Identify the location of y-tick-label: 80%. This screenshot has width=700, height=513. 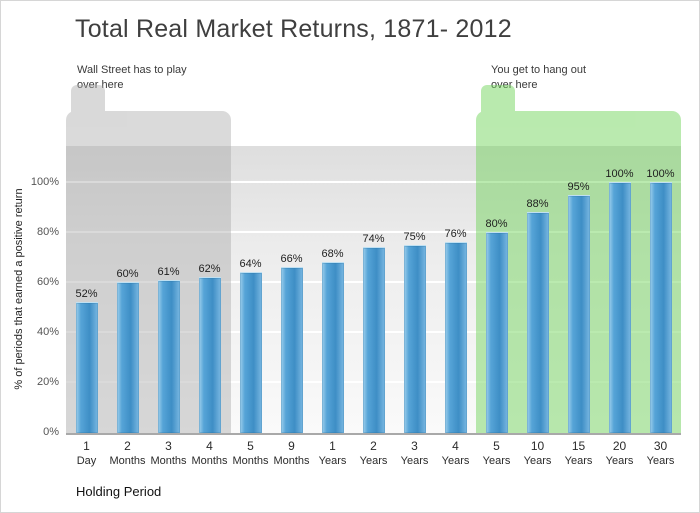
(47, 232).